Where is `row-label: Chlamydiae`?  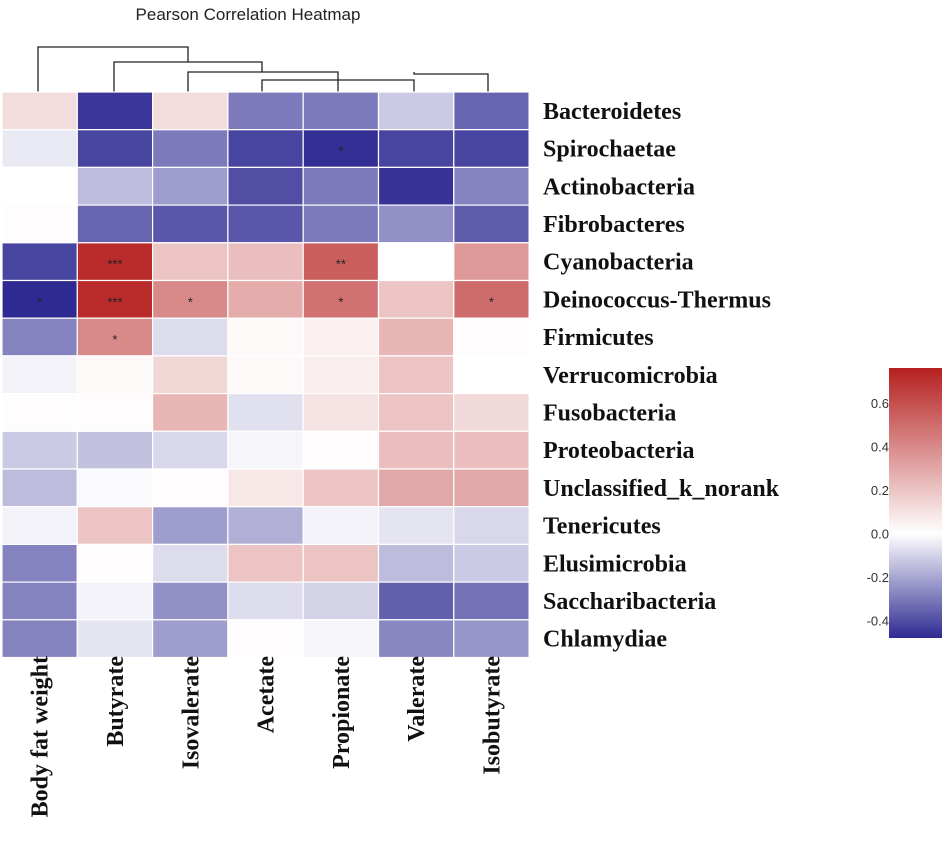 row-label: Chlamydiae is located at coordinates (605, 640).